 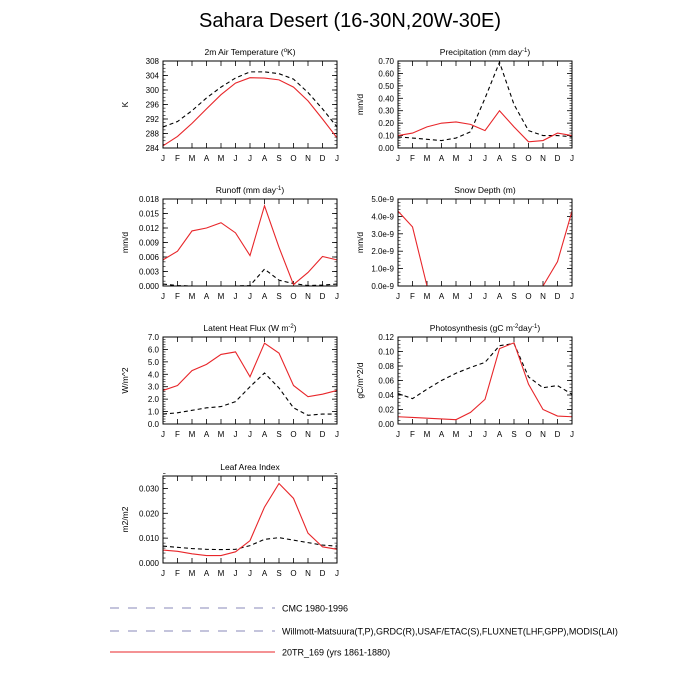 I want to click on y-tick-label: 5.0e-9, so click(x=382, y=199).